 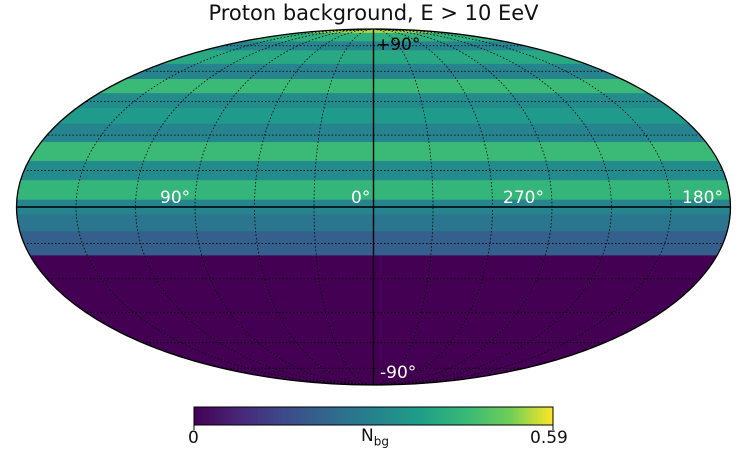 I want to click on colorbar-label-main: N, so click(x=367, y=436).